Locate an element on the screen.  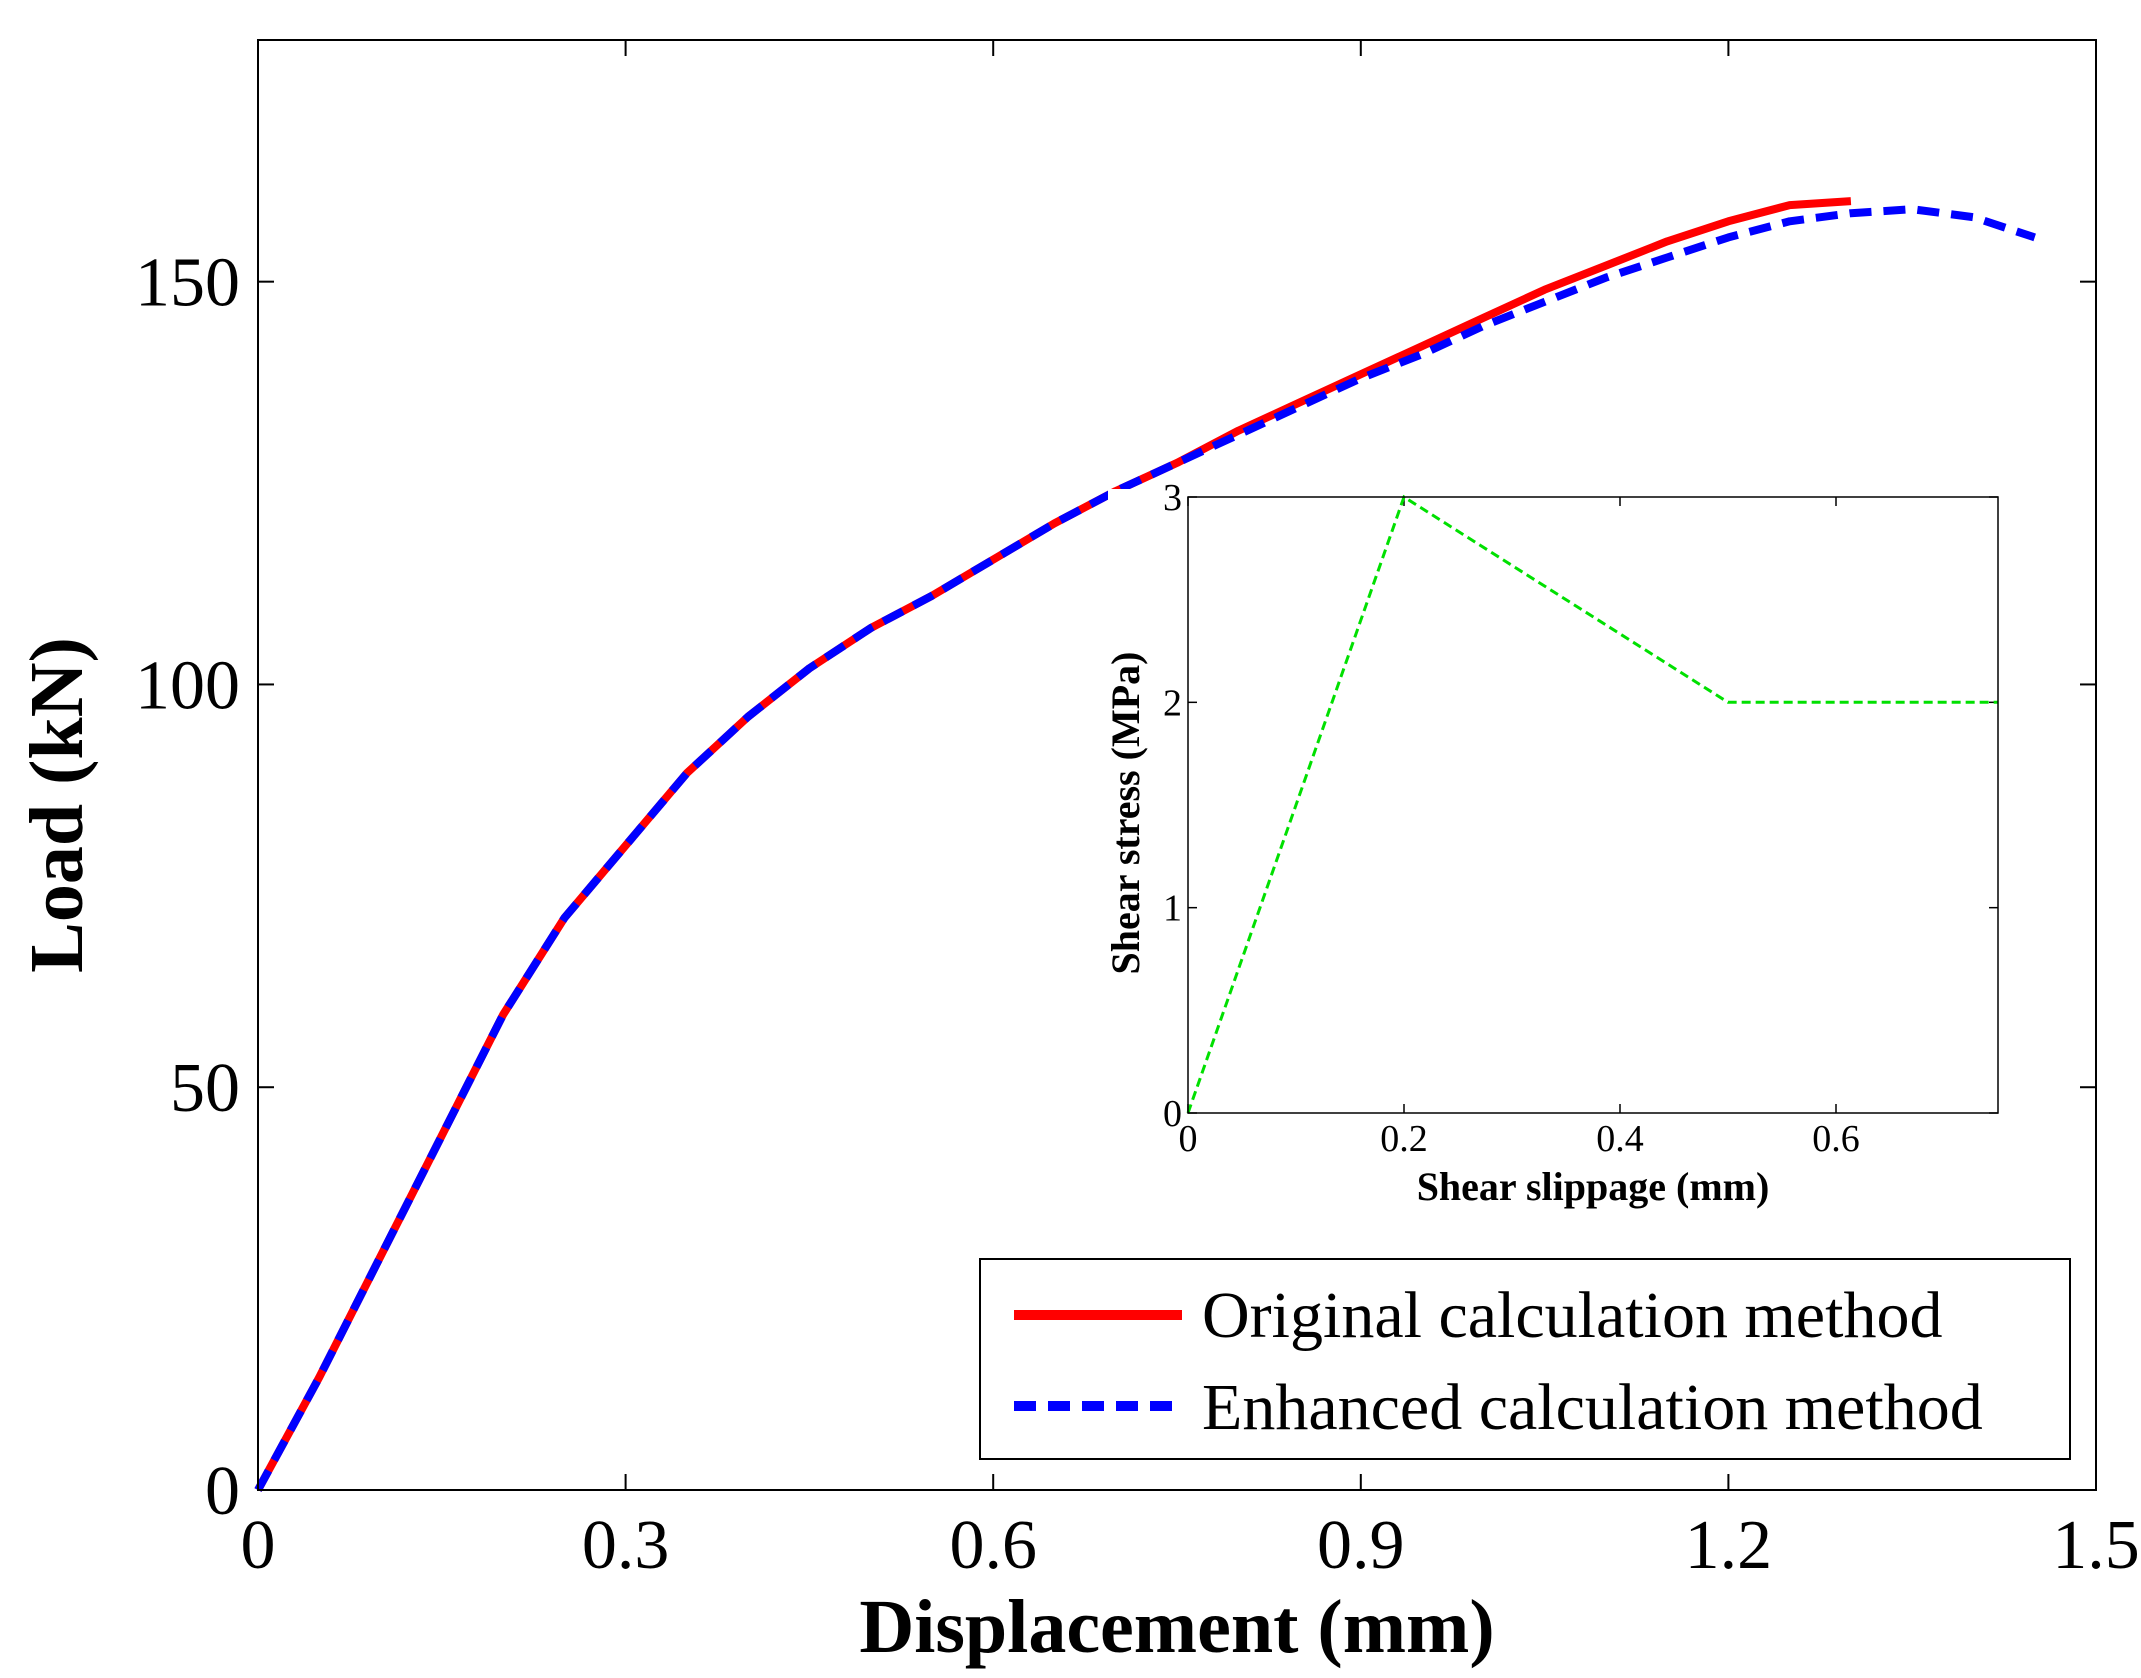
inset-y-tick-label: 2 is located at coordinates (1172, 703).